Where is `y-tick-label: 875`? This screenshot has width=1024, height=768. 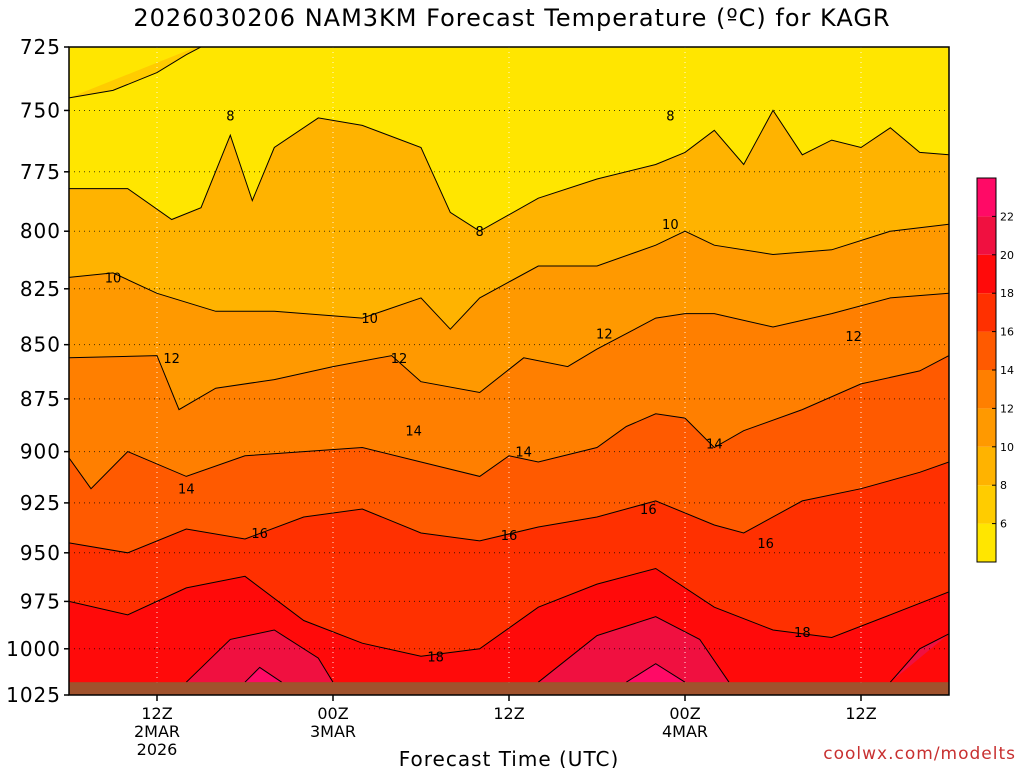 y-tick-label: 875 is located at coordinates (40, 399).